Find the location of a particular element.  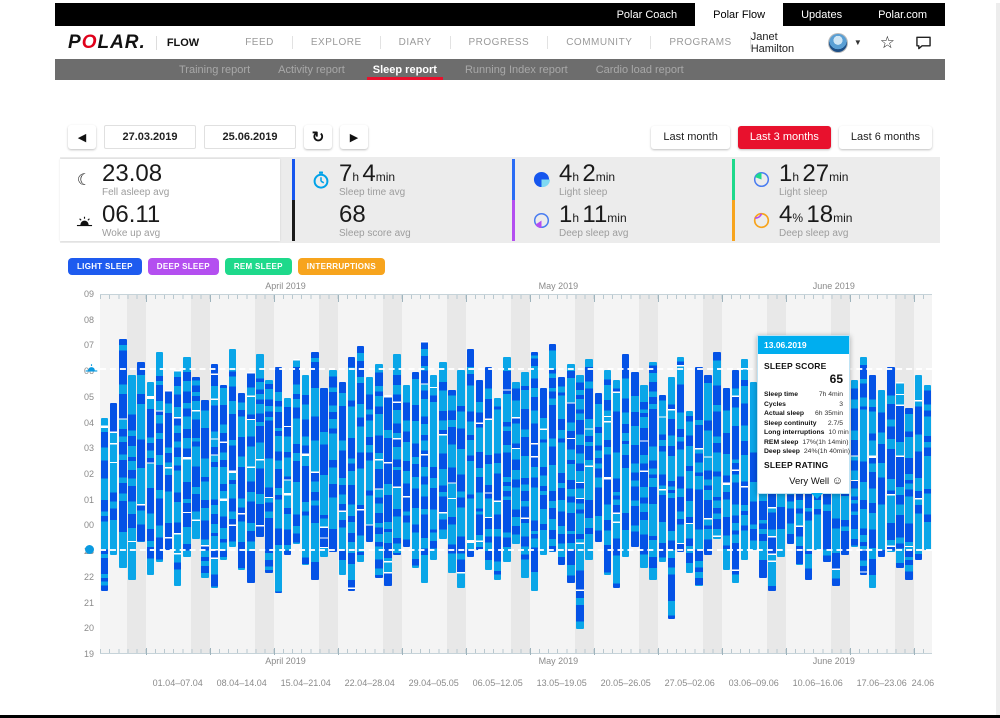

range-button-last-month: Last month is located at coordinates (690, 137).